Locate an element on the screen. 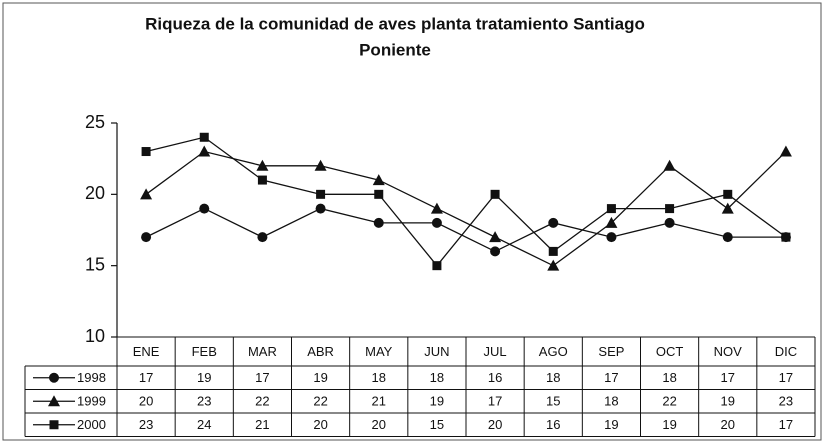  x-tick-label: DIC is located at coordinates (786, 351).